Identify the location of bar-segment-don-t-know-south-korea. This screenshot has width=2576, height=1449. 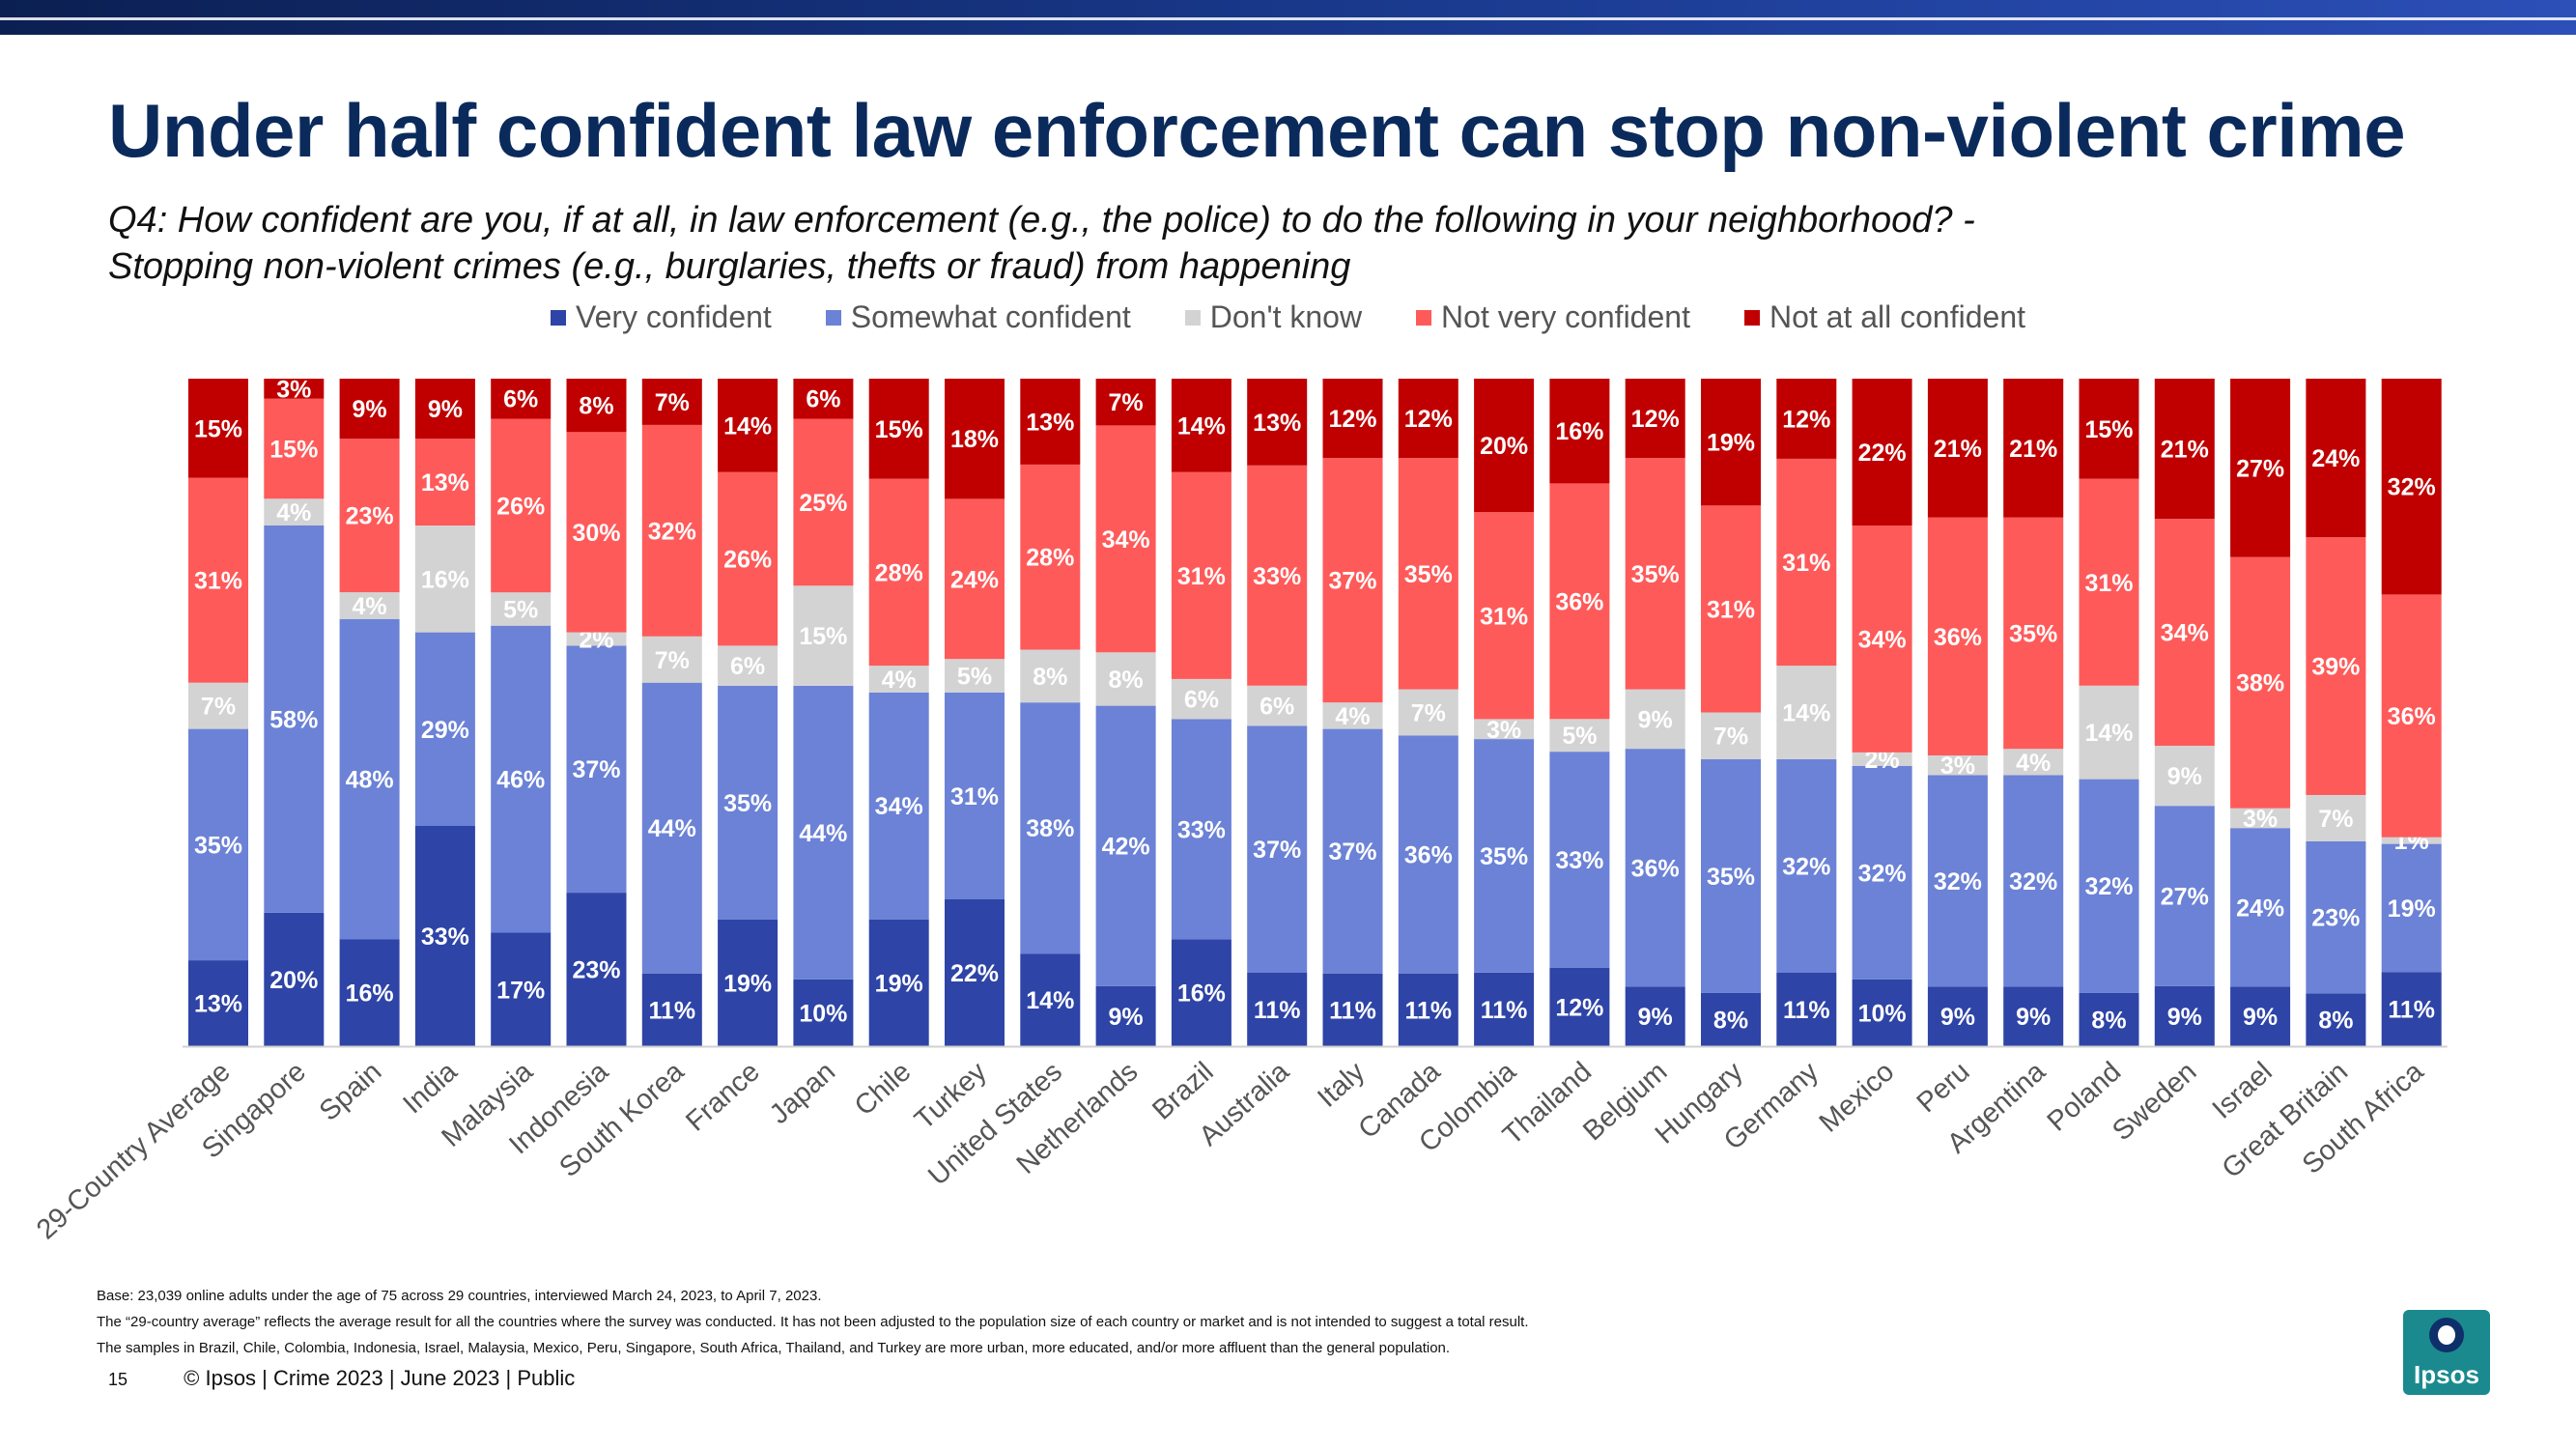
(671, 659).